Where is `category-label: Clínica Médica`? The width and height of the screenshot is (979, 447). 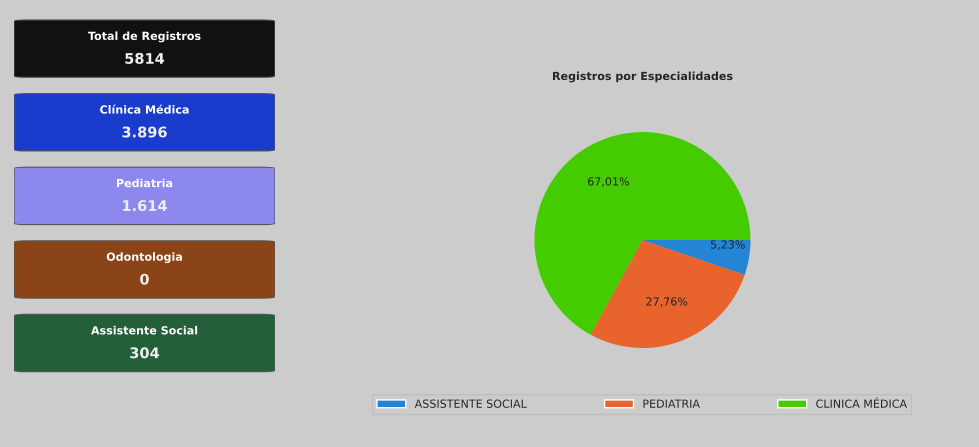 category-label: Clínica Médica is located at coordinates (144, 109).